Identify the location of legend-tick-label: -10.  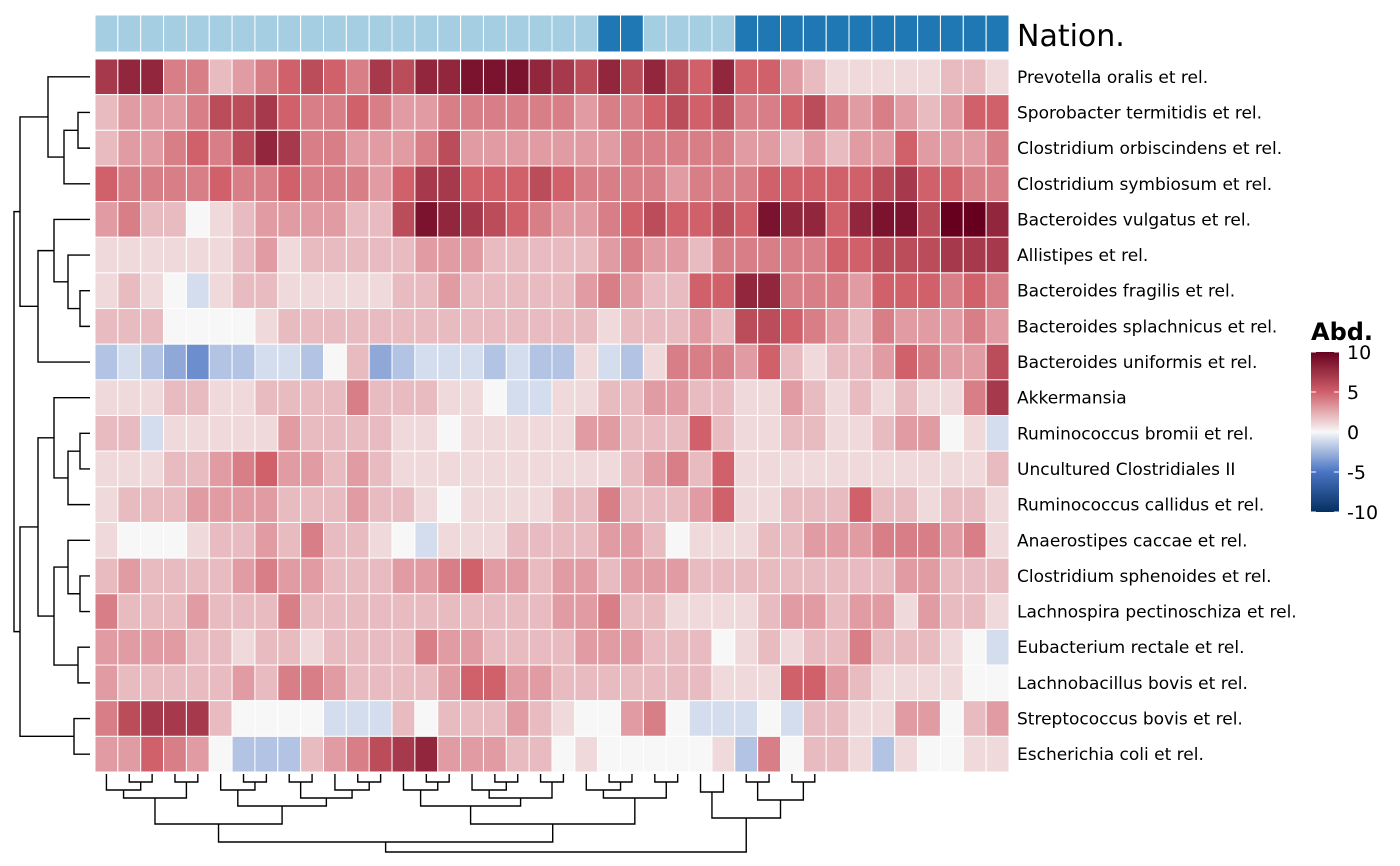
(1362, 513).